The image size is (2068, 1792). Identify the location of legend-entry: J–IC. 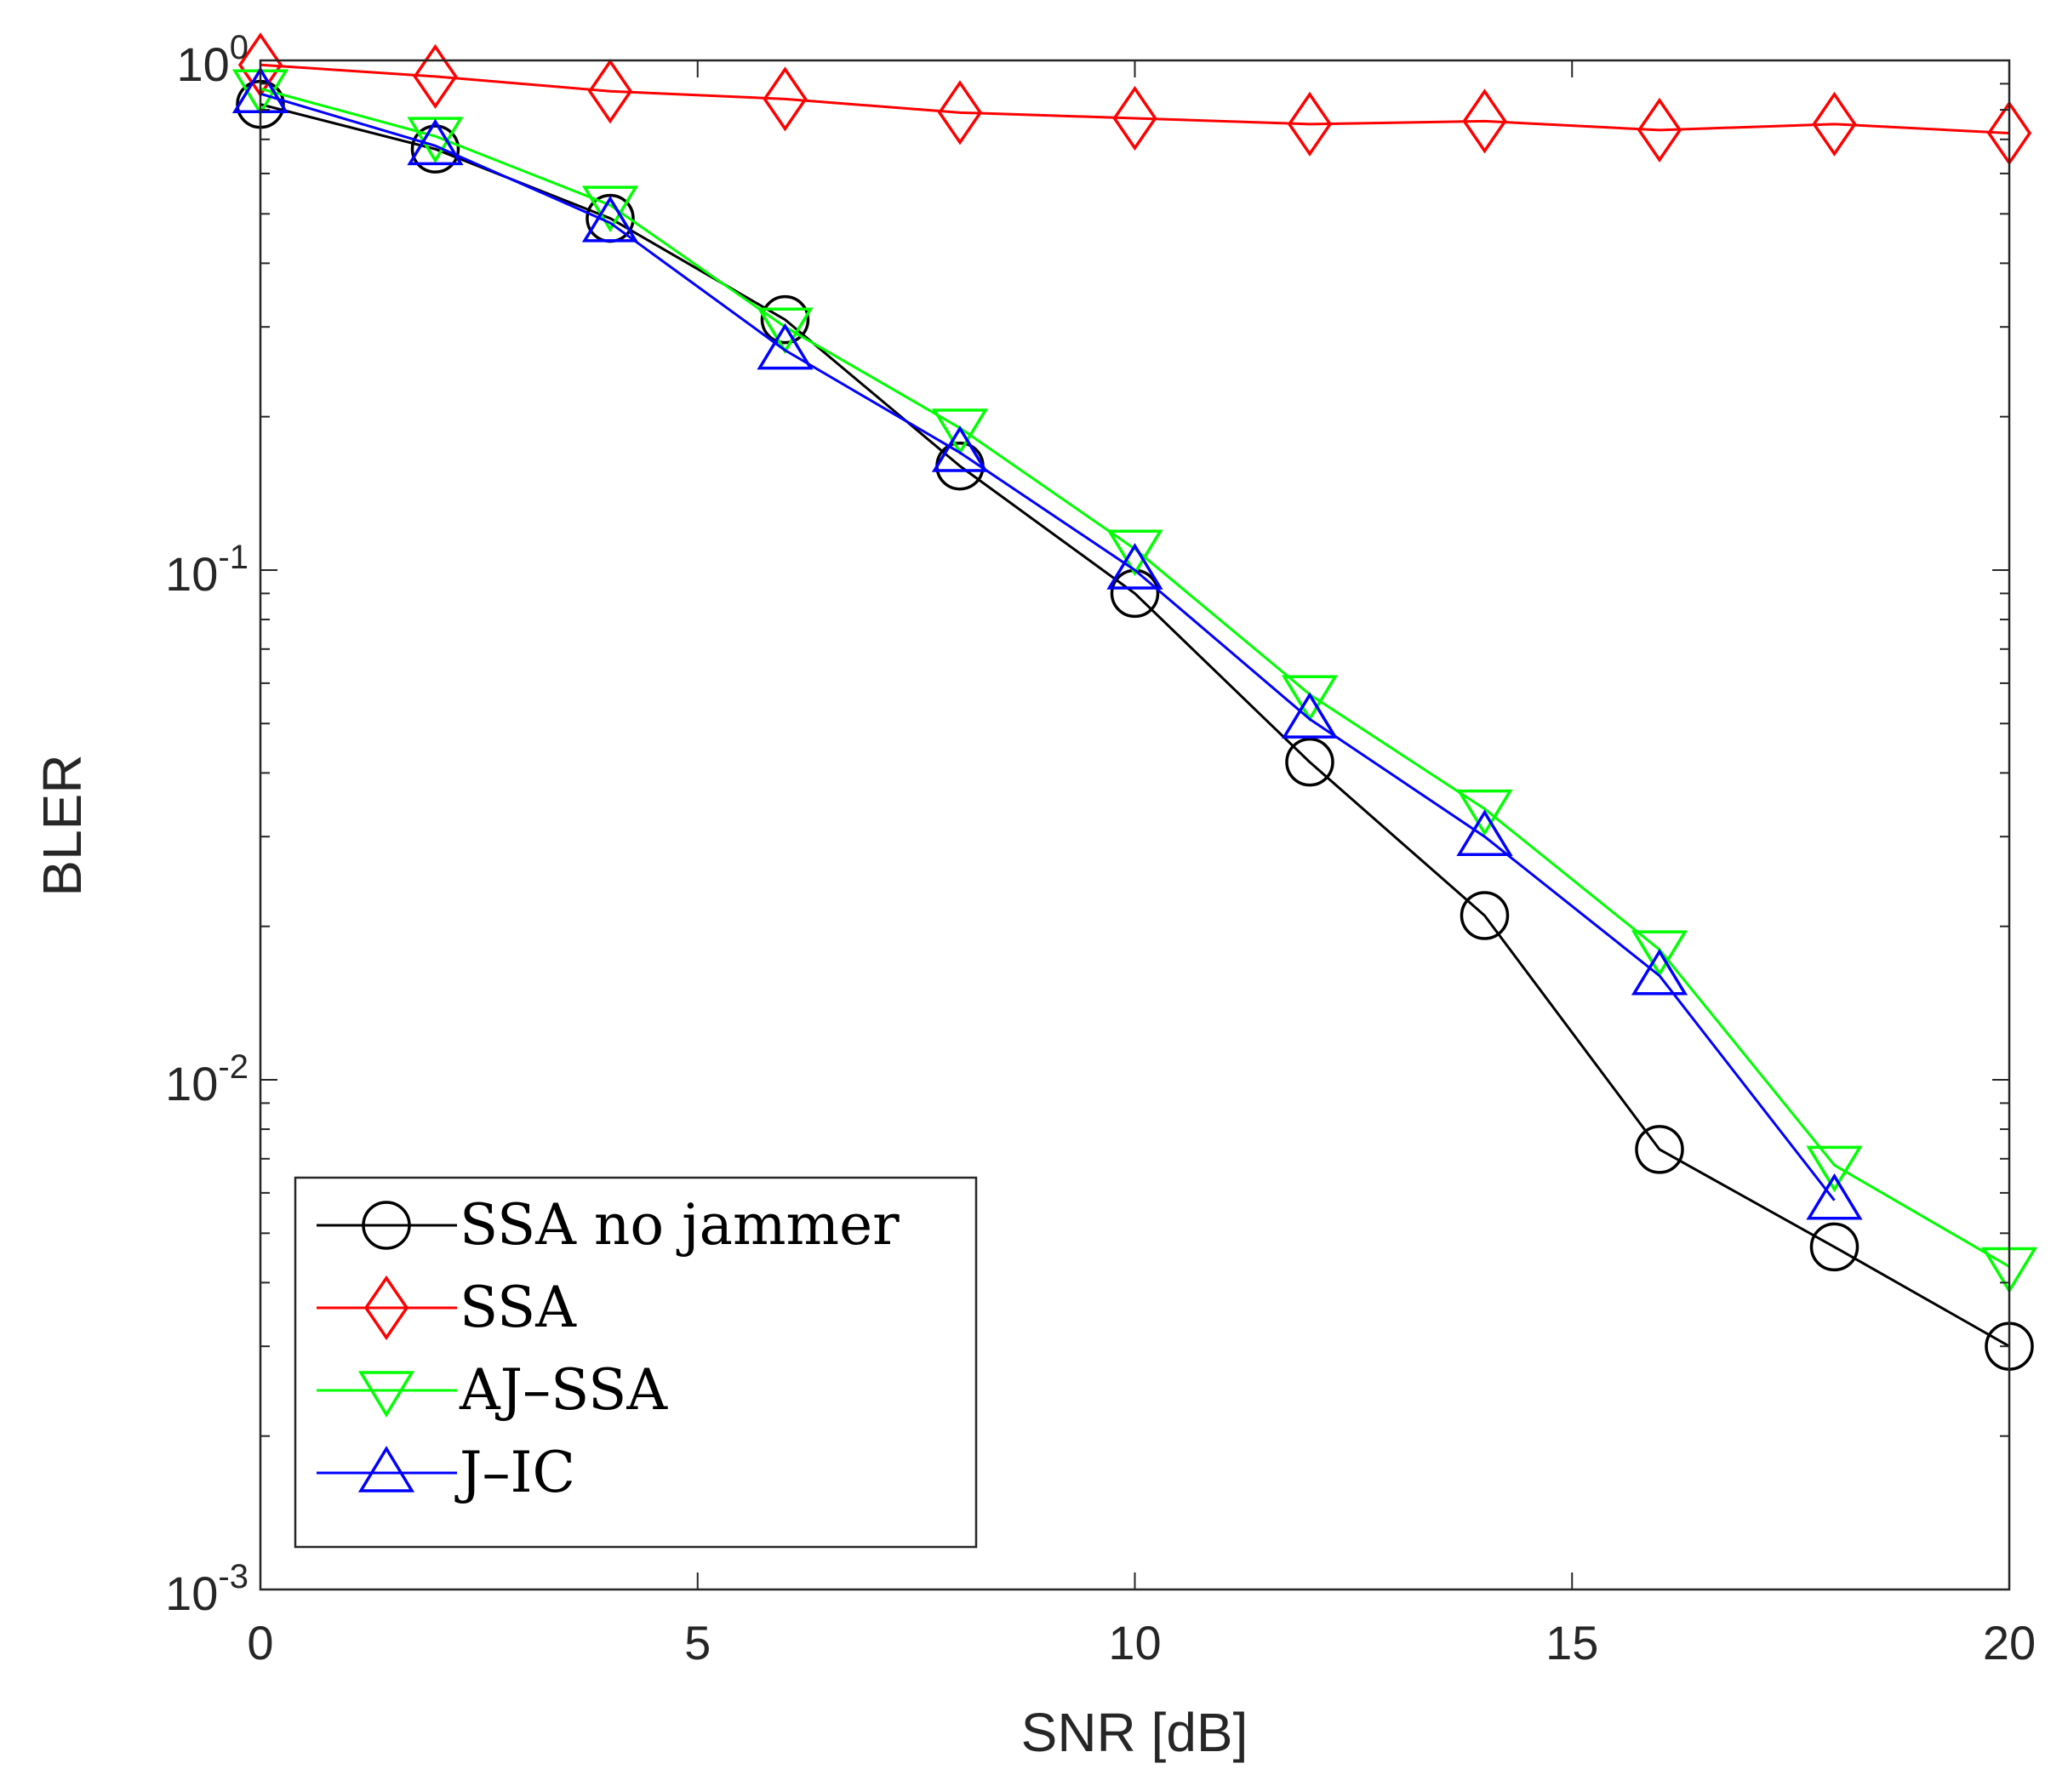
(446, 1472).